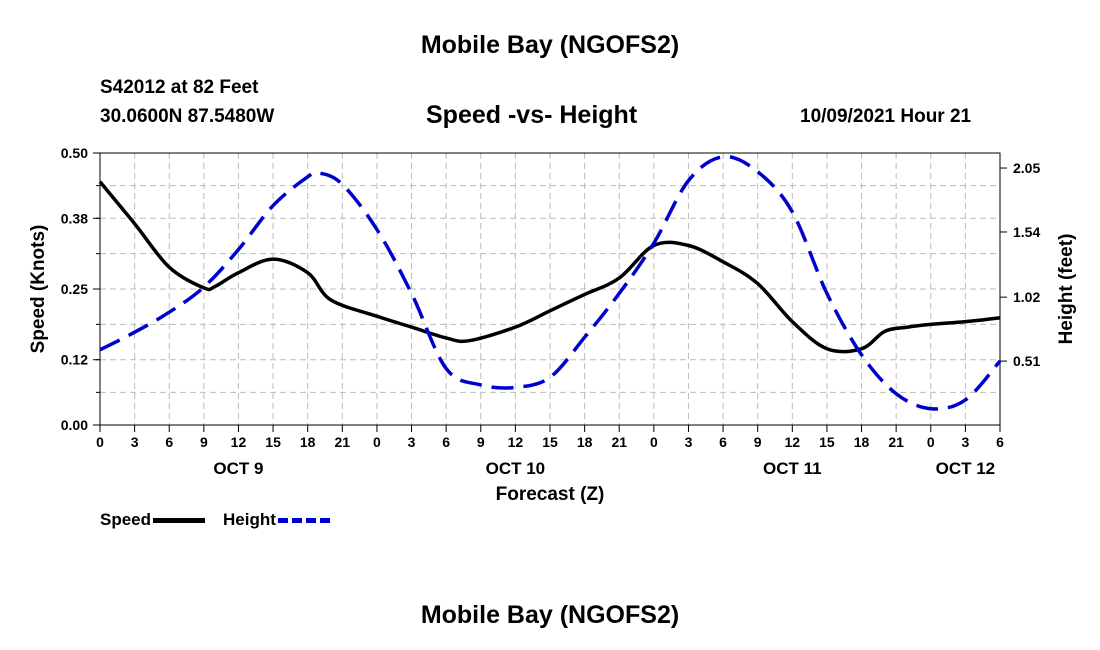  Describe the element at coordinates (550, 615) in the screenshot. I see `footer-title: Mobile Bay (NGOFS2)` at that location.